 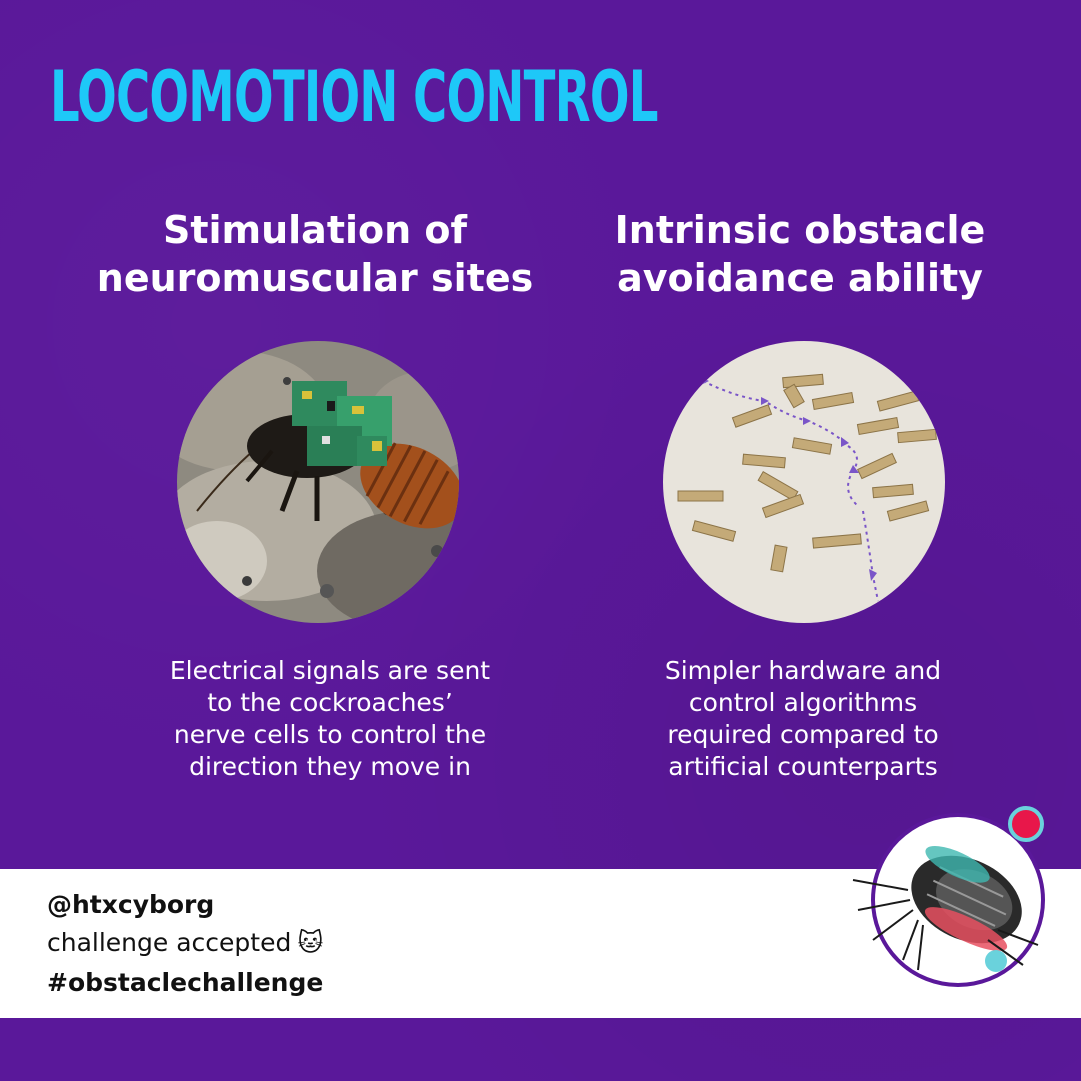 I want to click on left-heading-line2: neuromuscular sites, so click(x=315, y=278).